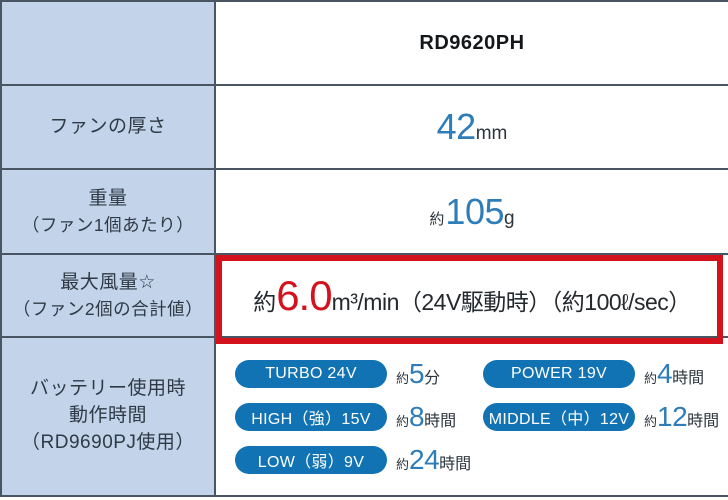 This screenshot has width=728, height=500. What do you see at coordinates (424, 459) in the screenshot?
I see `low-time-number: 24` at bounding box center [424, 459].